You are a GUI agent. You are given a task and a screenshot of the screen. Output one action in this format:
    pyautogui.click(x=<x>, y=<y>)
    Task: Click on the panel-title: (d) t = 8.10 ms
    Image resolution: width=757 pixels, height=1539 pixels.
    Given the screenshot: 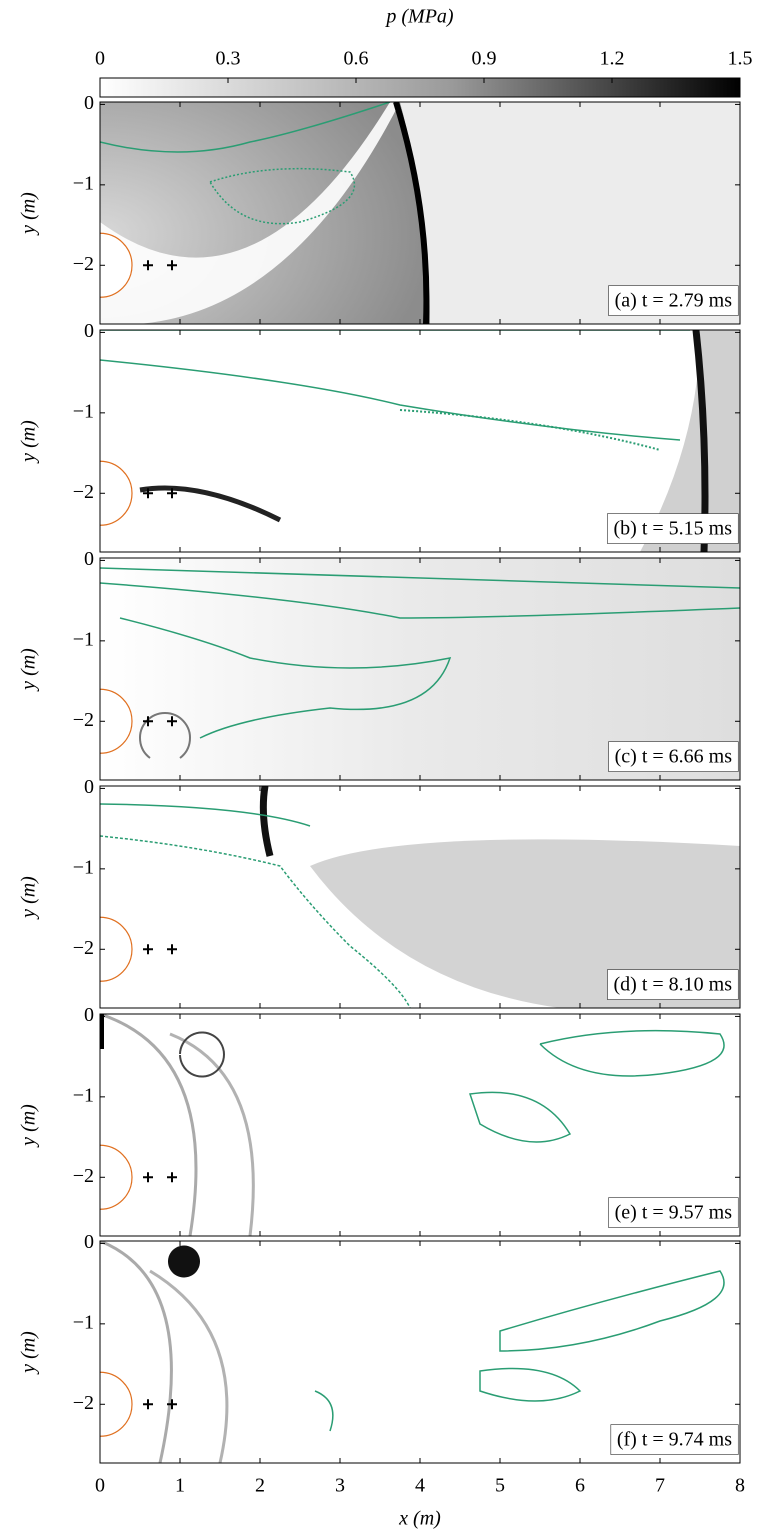 What is the action you would take?
    pyautogui.click(x=673, y=985)
    